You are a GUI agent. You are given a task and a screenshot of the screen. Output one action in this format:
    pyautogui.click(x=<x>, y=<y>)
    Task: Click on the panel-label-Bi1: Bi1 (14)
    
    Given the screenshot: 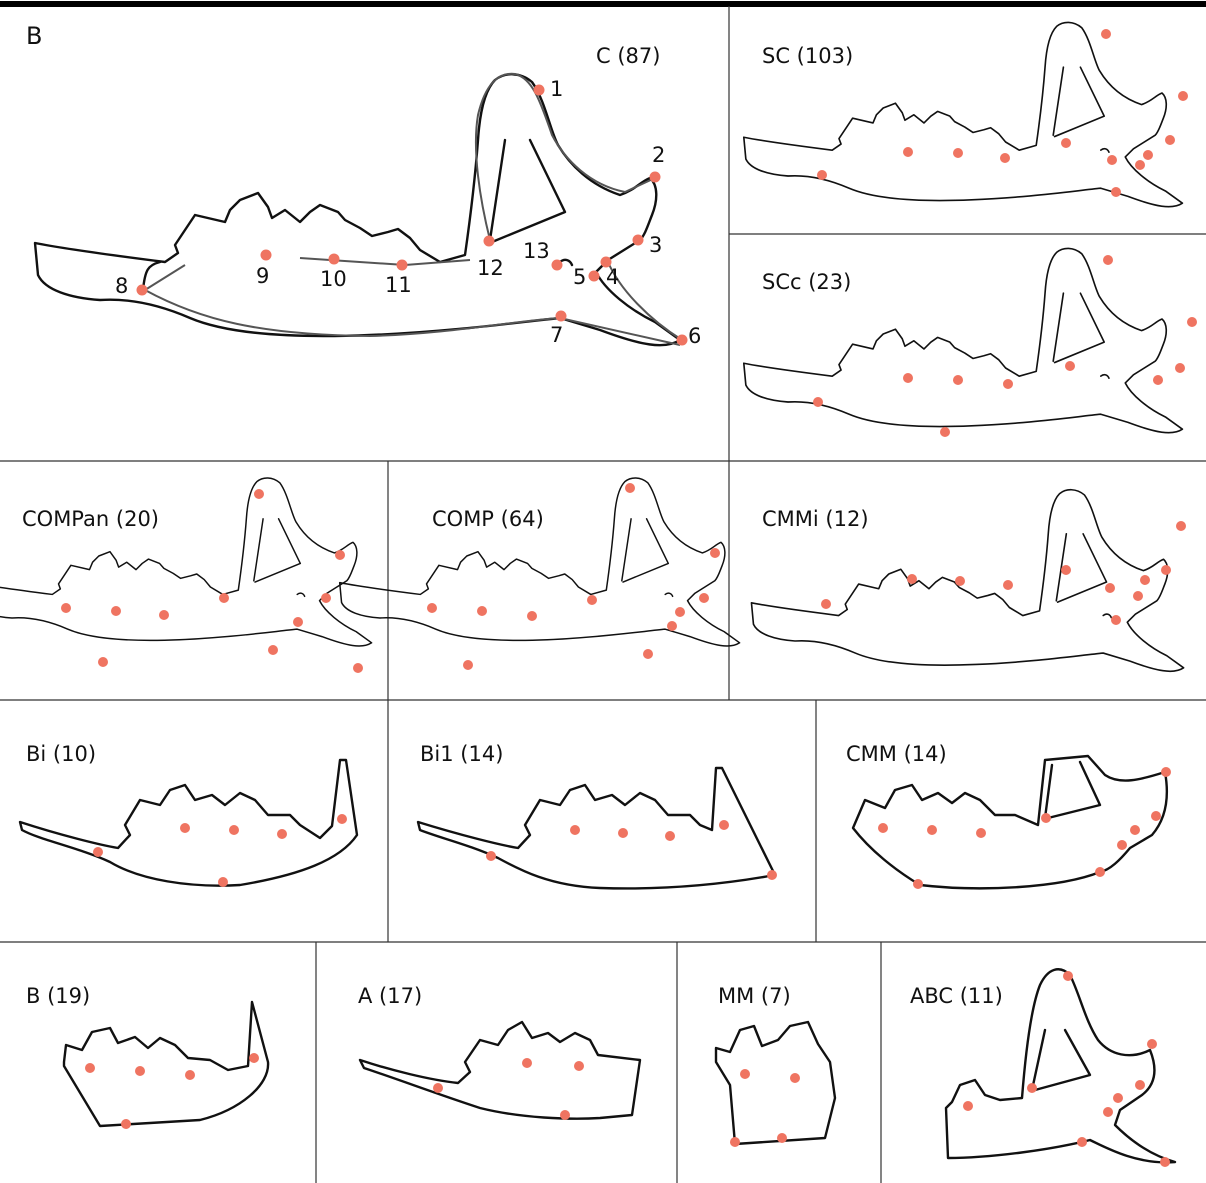 What is the action you would take?
    pyautogui.click(x=461, y=754)
    